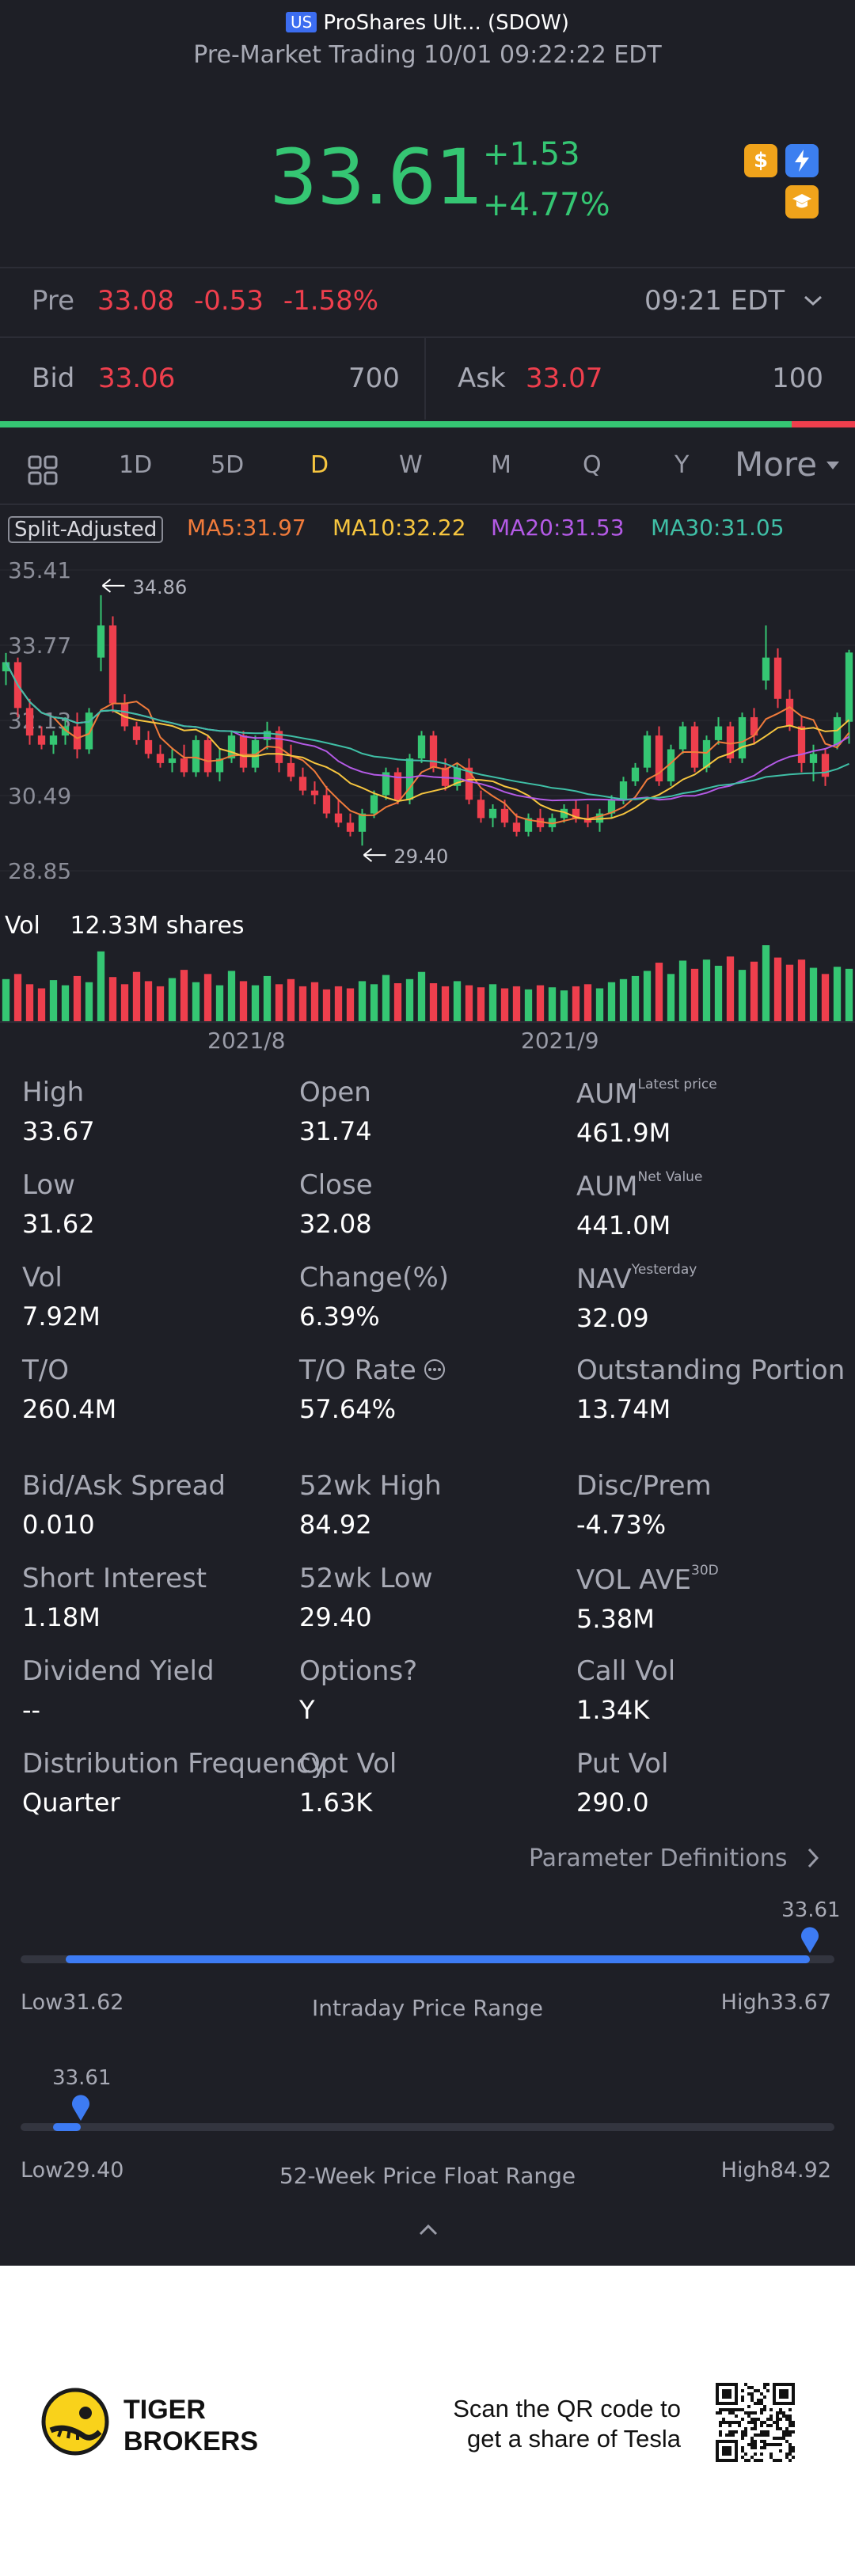 The image size is (855, 2576). Describe the element at coordinates (664, 1270) in the screenshot. I see `stat-label-superscript: Yesterday` at that location.